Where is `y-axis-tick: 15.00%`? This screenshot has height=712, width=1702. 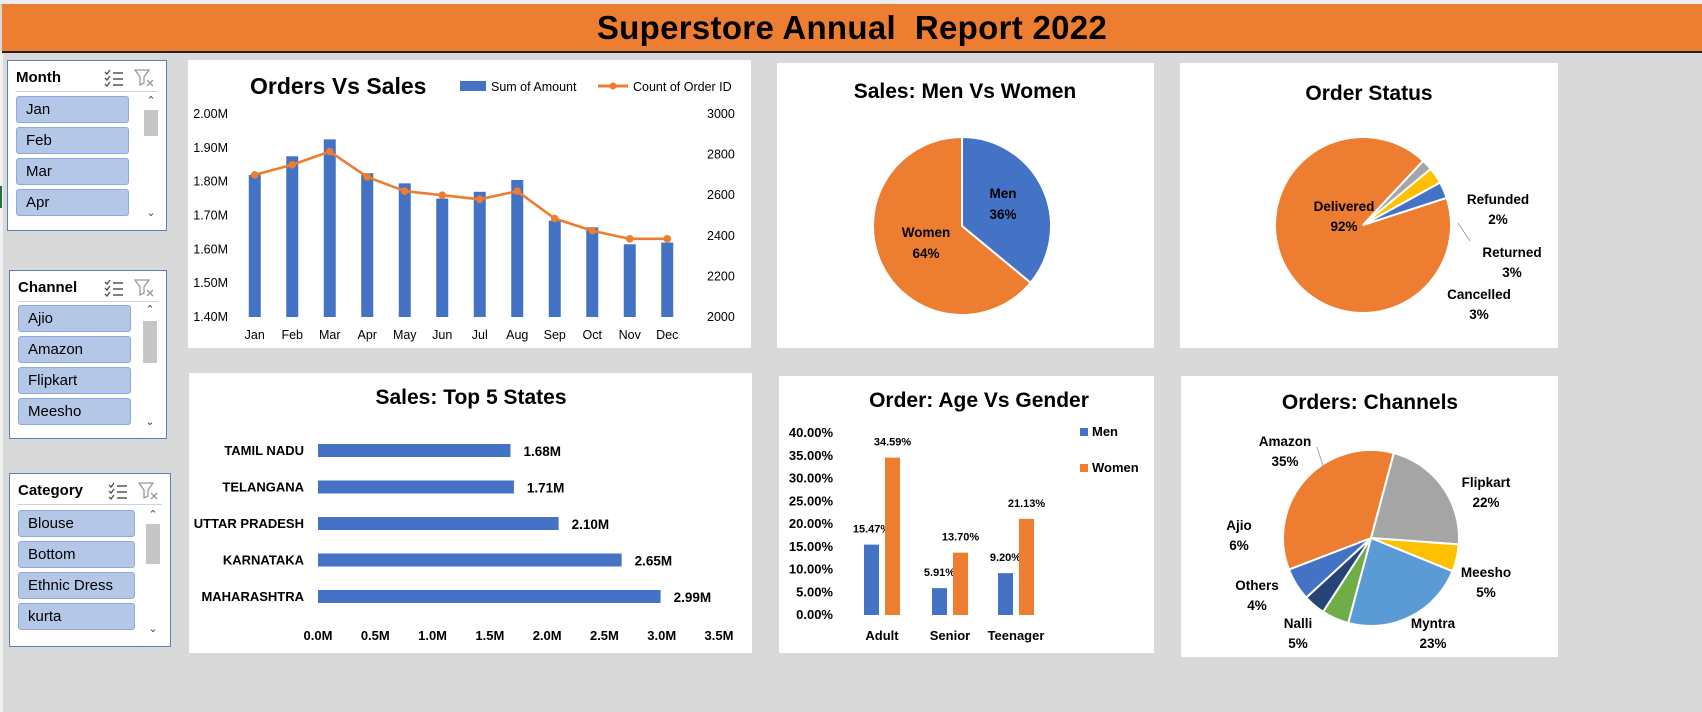
y-axis-tick: 15.00% is located at coordinates (811, 546).